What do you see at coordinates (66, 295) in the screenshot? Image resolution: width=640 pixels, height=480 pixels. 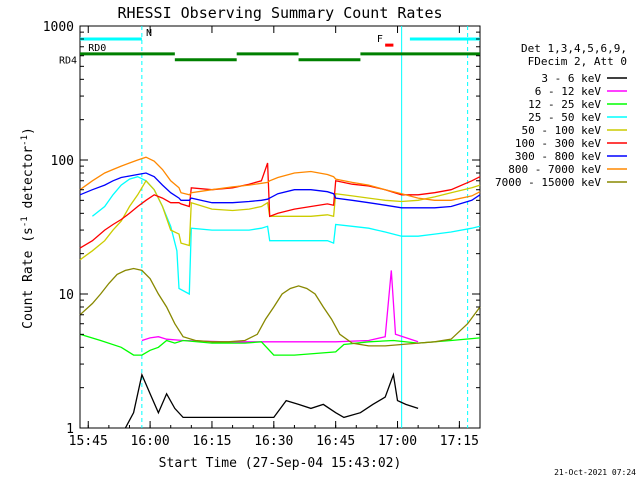 I see `y-tick-label-1: 10` at bounding box center [66, 295].